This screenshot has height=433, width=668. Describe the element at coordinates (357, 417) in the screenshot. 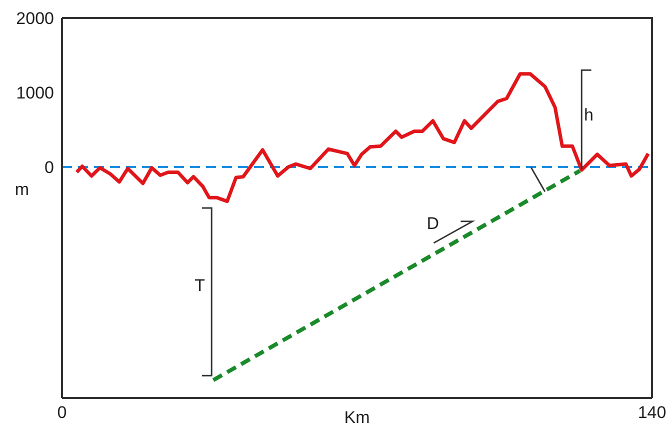

I see `x-axis-title: Km` at that location.